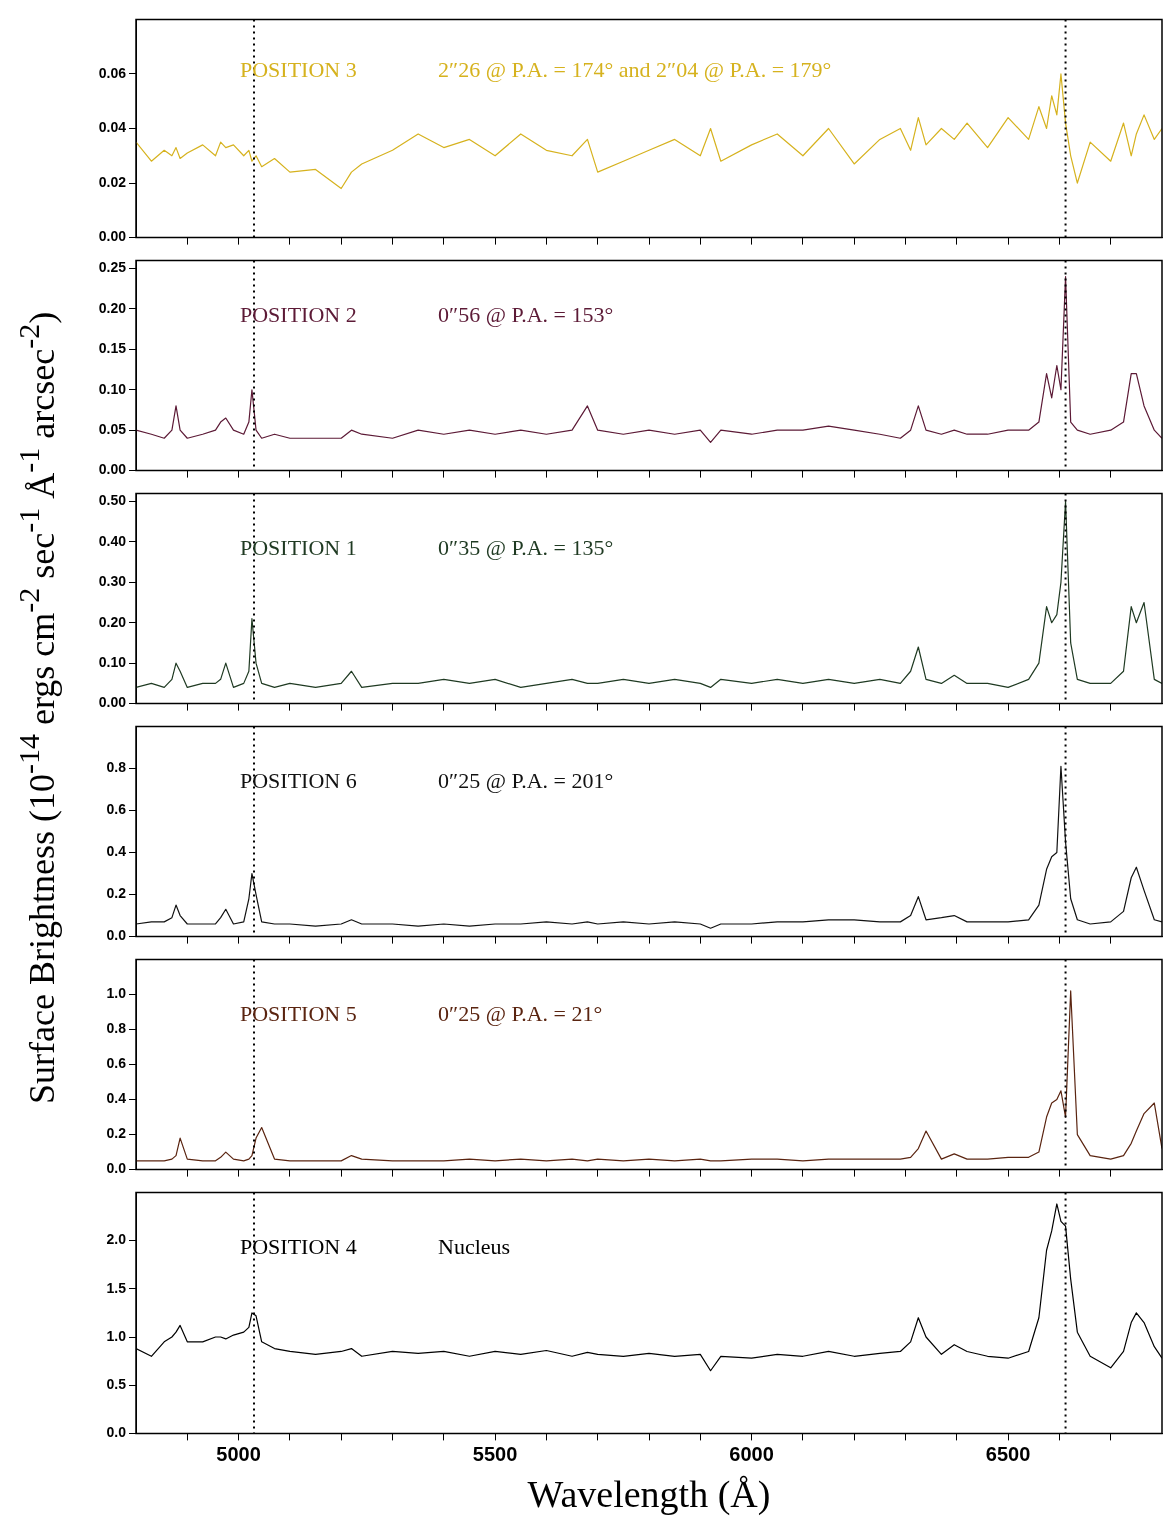  Describe the element at coordinates (526, 548) in the screenshot. I see `text: 0″35 @ P.A. = 135°` at that location.